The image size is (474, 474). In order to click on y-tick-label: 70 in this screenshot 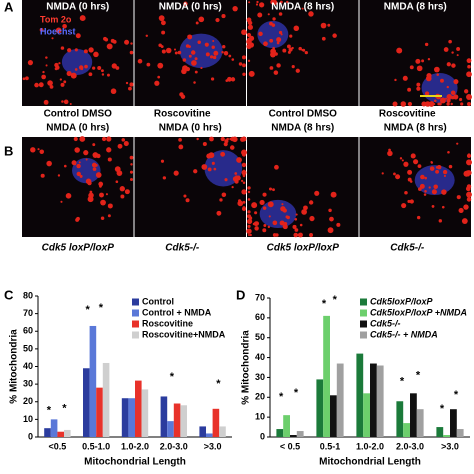, I will do `click(28, 313)`.